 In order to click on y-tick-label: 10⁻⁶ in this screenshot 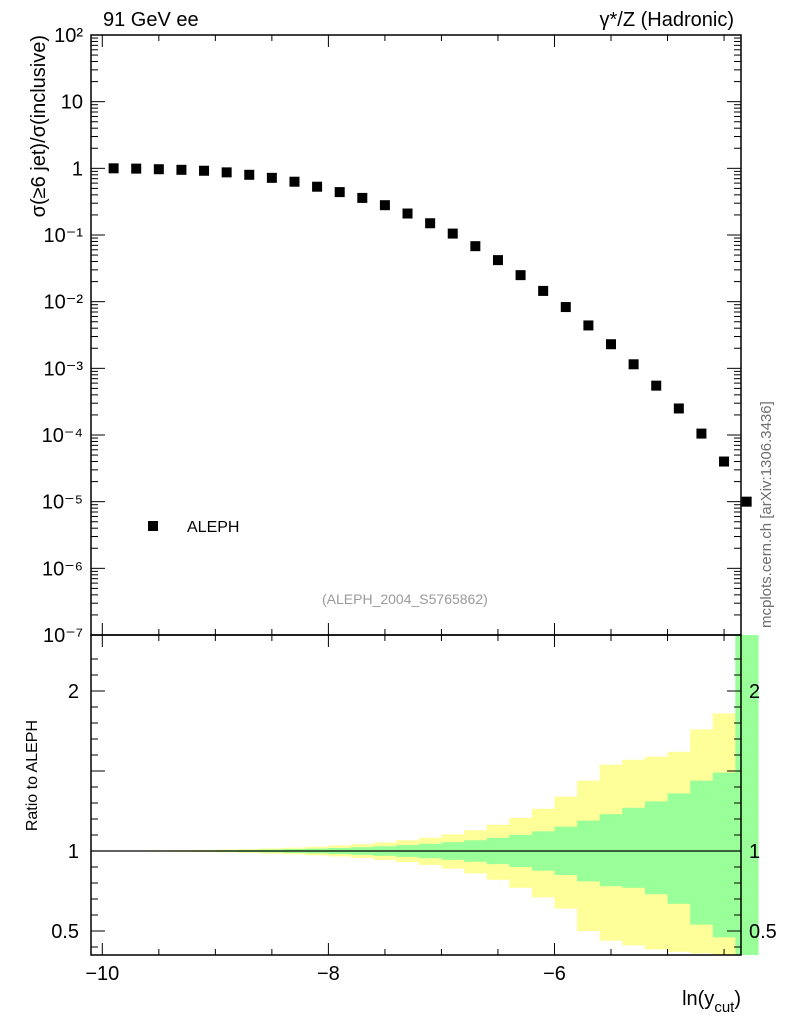, I will do `click(62, 569)`.